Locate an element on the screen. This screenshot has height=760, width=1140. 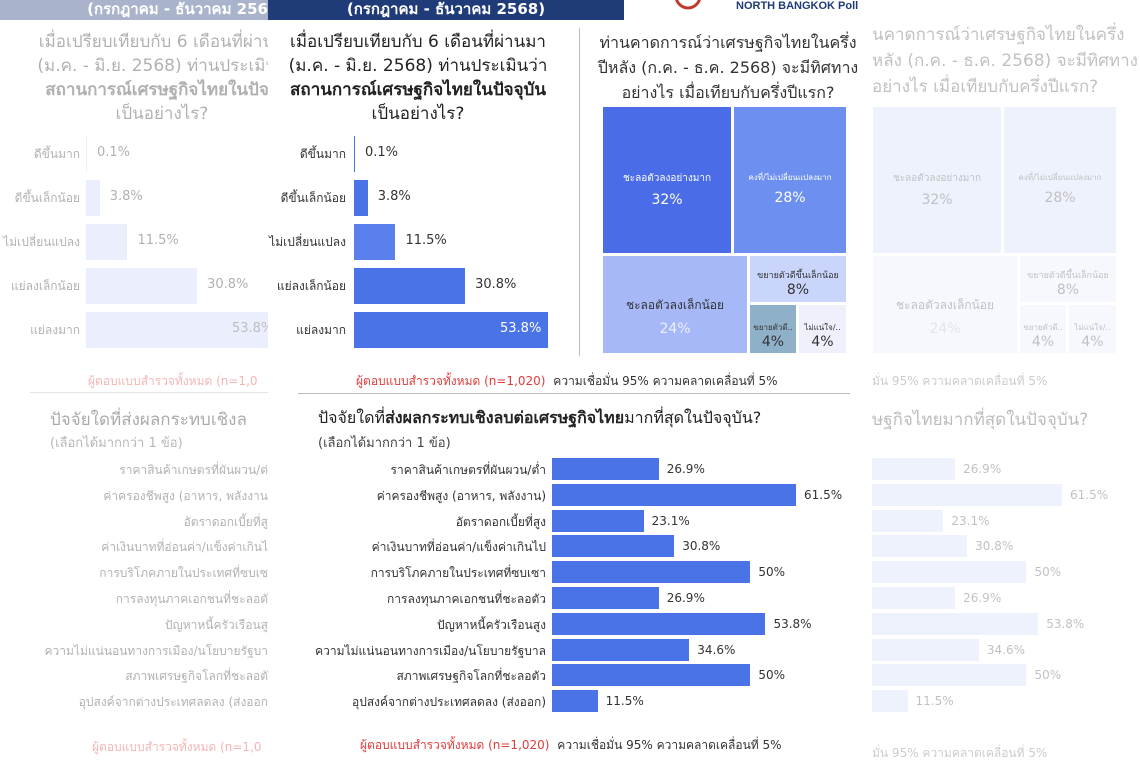
q3-row: 30.8% is located at coordinates (1006, 546).